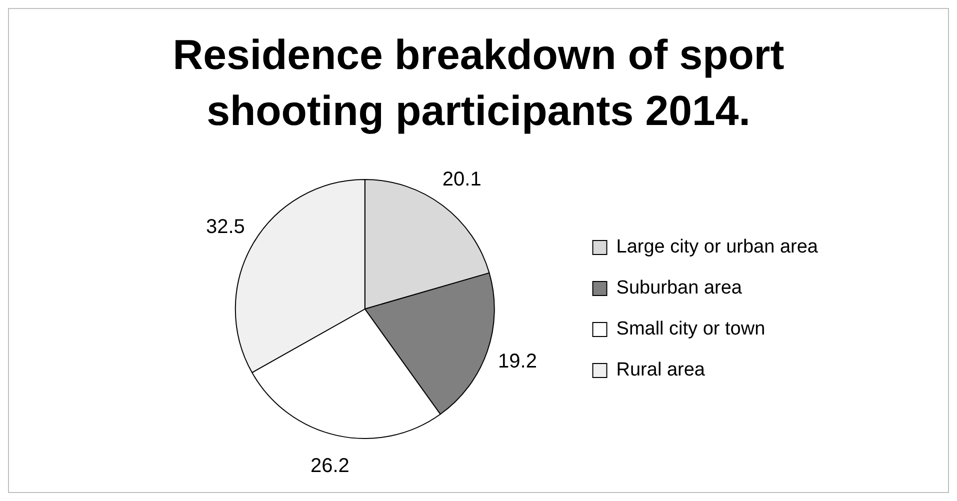  What do you see at coordinates (717, 247) in the screenshot?
I see `legend-label: Large city or urban area` at bounding box center [717, 247].